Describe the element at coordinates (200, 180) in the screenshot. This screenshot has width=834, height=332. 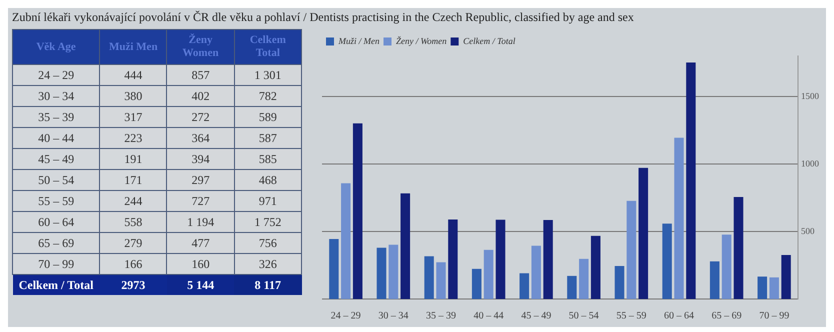
I see `data-label: 297` at that location.